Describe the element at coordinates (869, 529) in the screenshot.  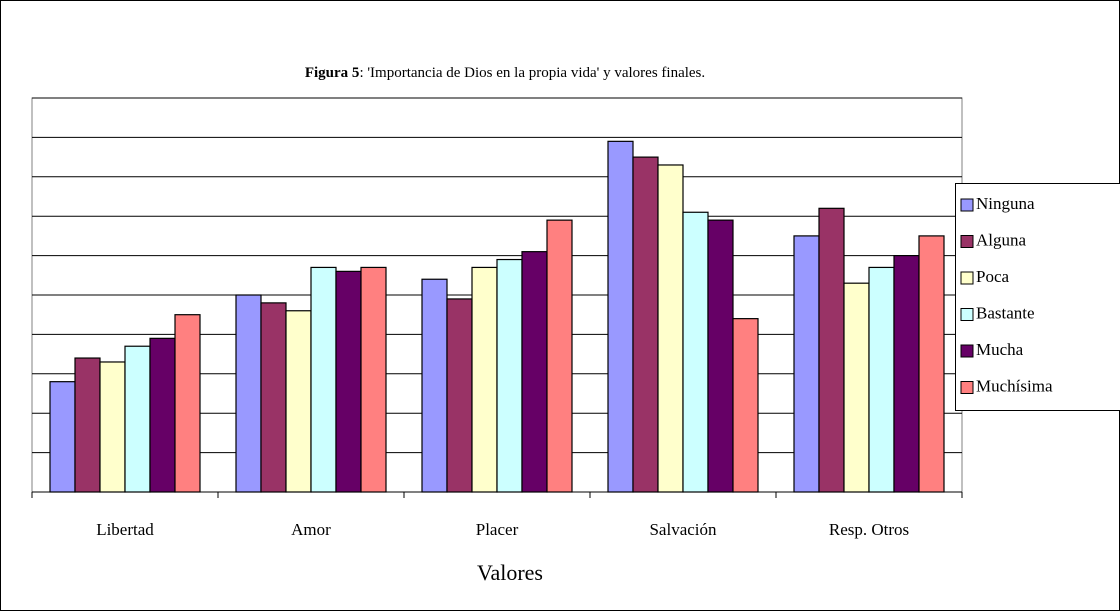
I see `x-tick-label: Resp. Otros` at that location.